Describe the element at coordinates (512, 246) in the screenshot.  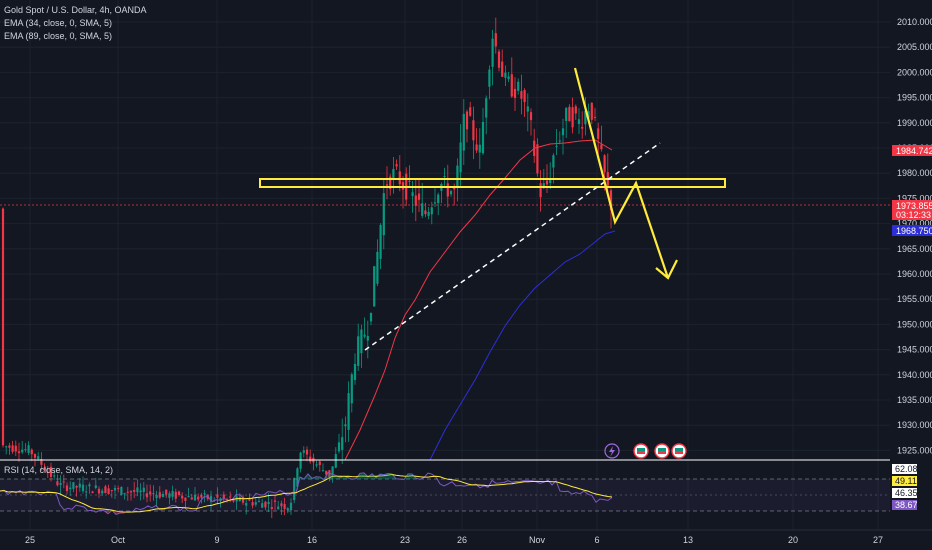
I see `trendline-drawing` at that location.